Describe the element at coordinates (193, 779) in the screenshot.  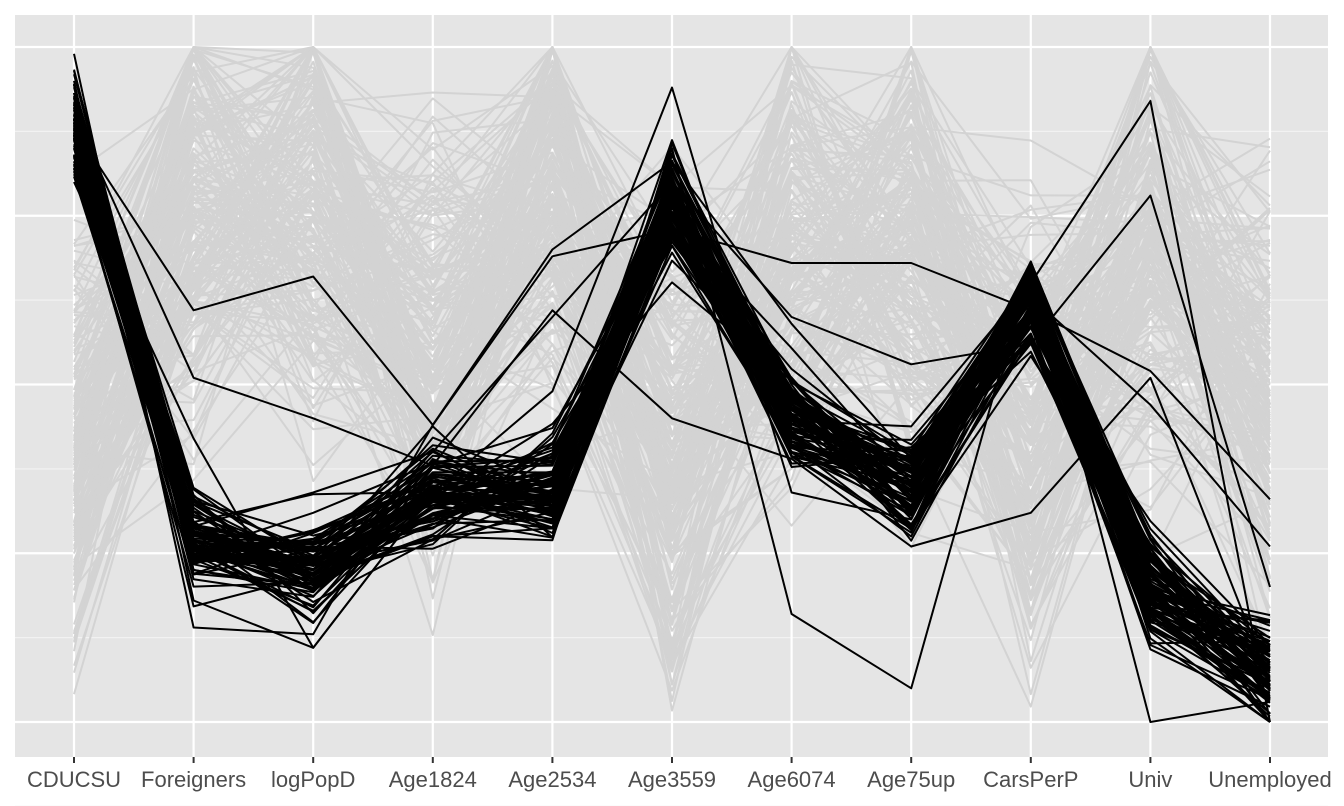
I see `x-tick-label-foreigners: Foreigners` at that location.